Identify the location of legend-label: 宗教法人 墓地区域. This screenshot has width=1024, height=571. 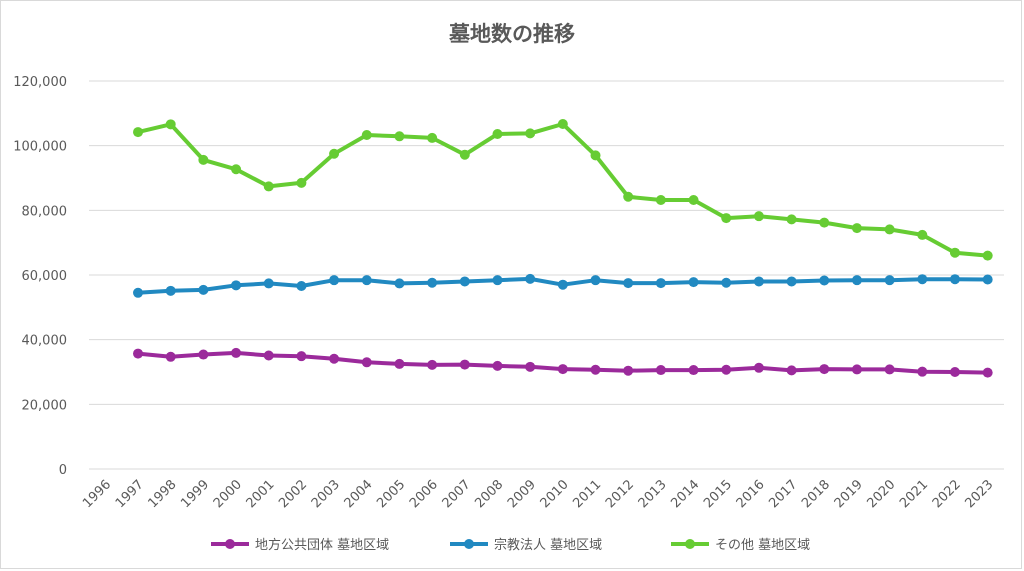
(548, 545).